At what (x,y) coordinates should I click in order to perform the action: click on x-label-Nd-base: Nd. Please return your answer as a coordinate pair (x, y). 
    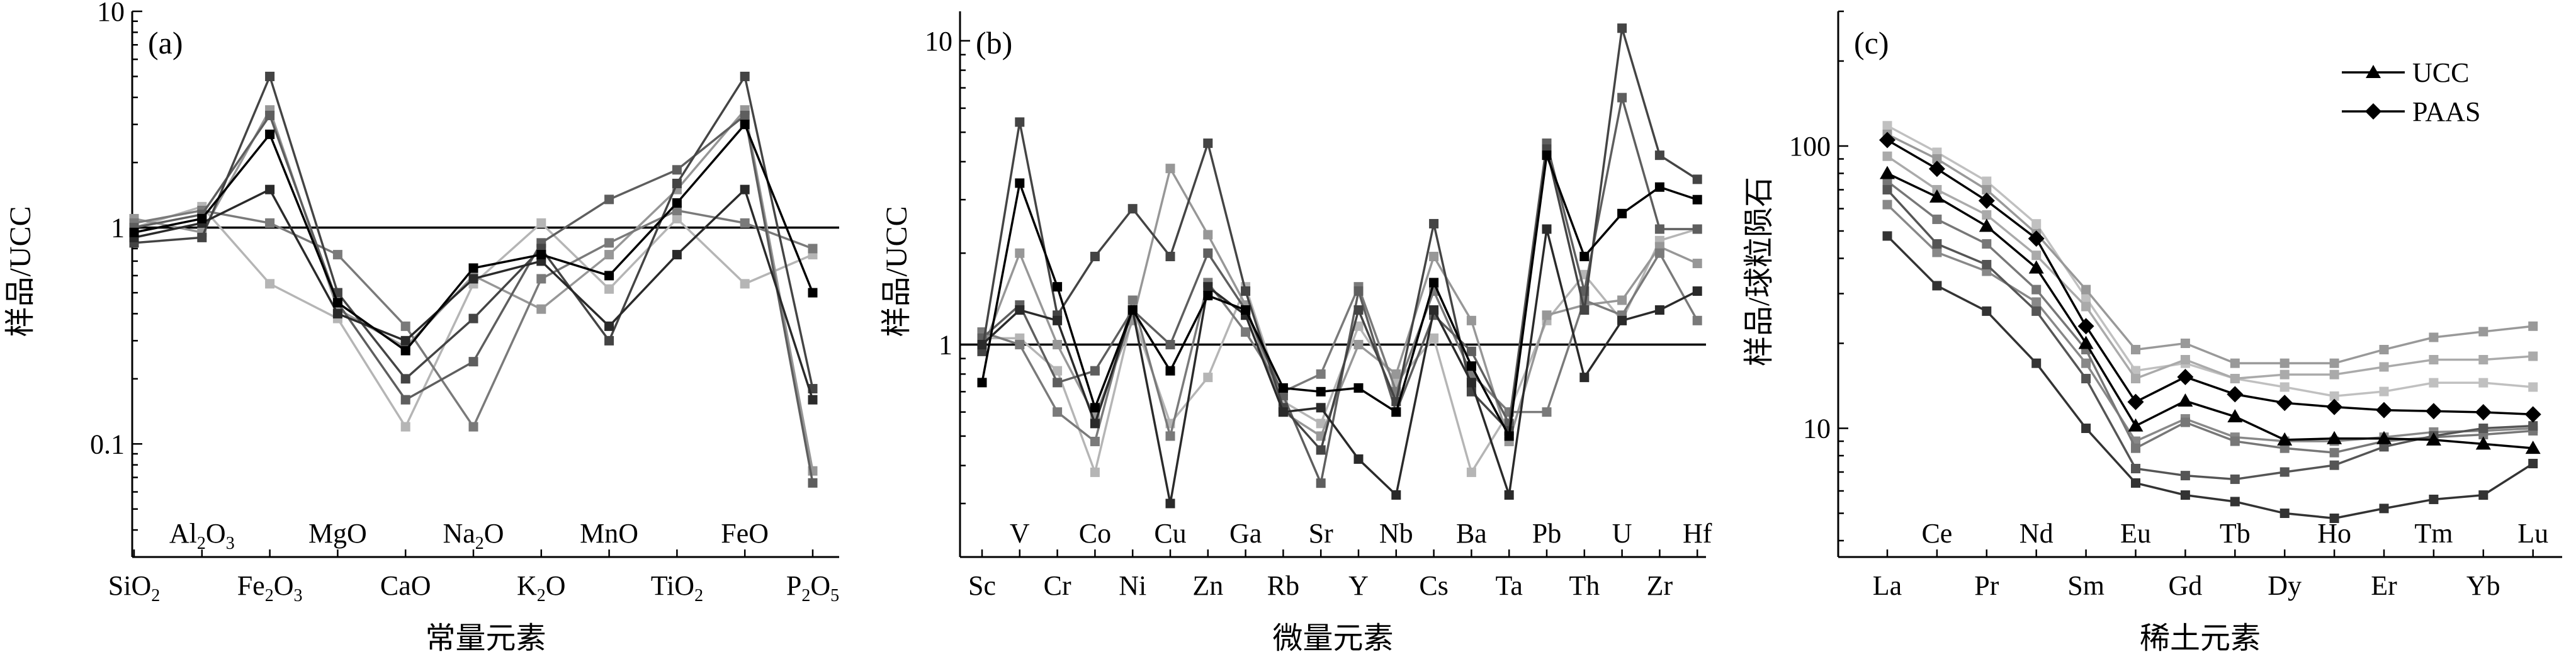
    Looking at the image, I should click on (2036, 533).